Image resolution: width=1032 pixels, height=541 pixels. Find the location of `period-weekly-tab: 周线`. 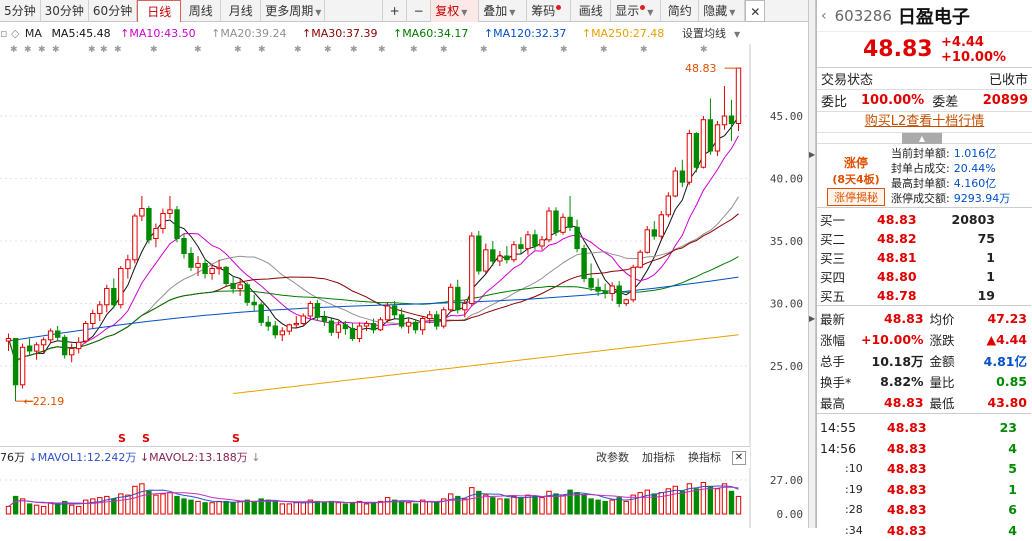

period-weekly-tab: 周线 is located at coordinates (201, 11).